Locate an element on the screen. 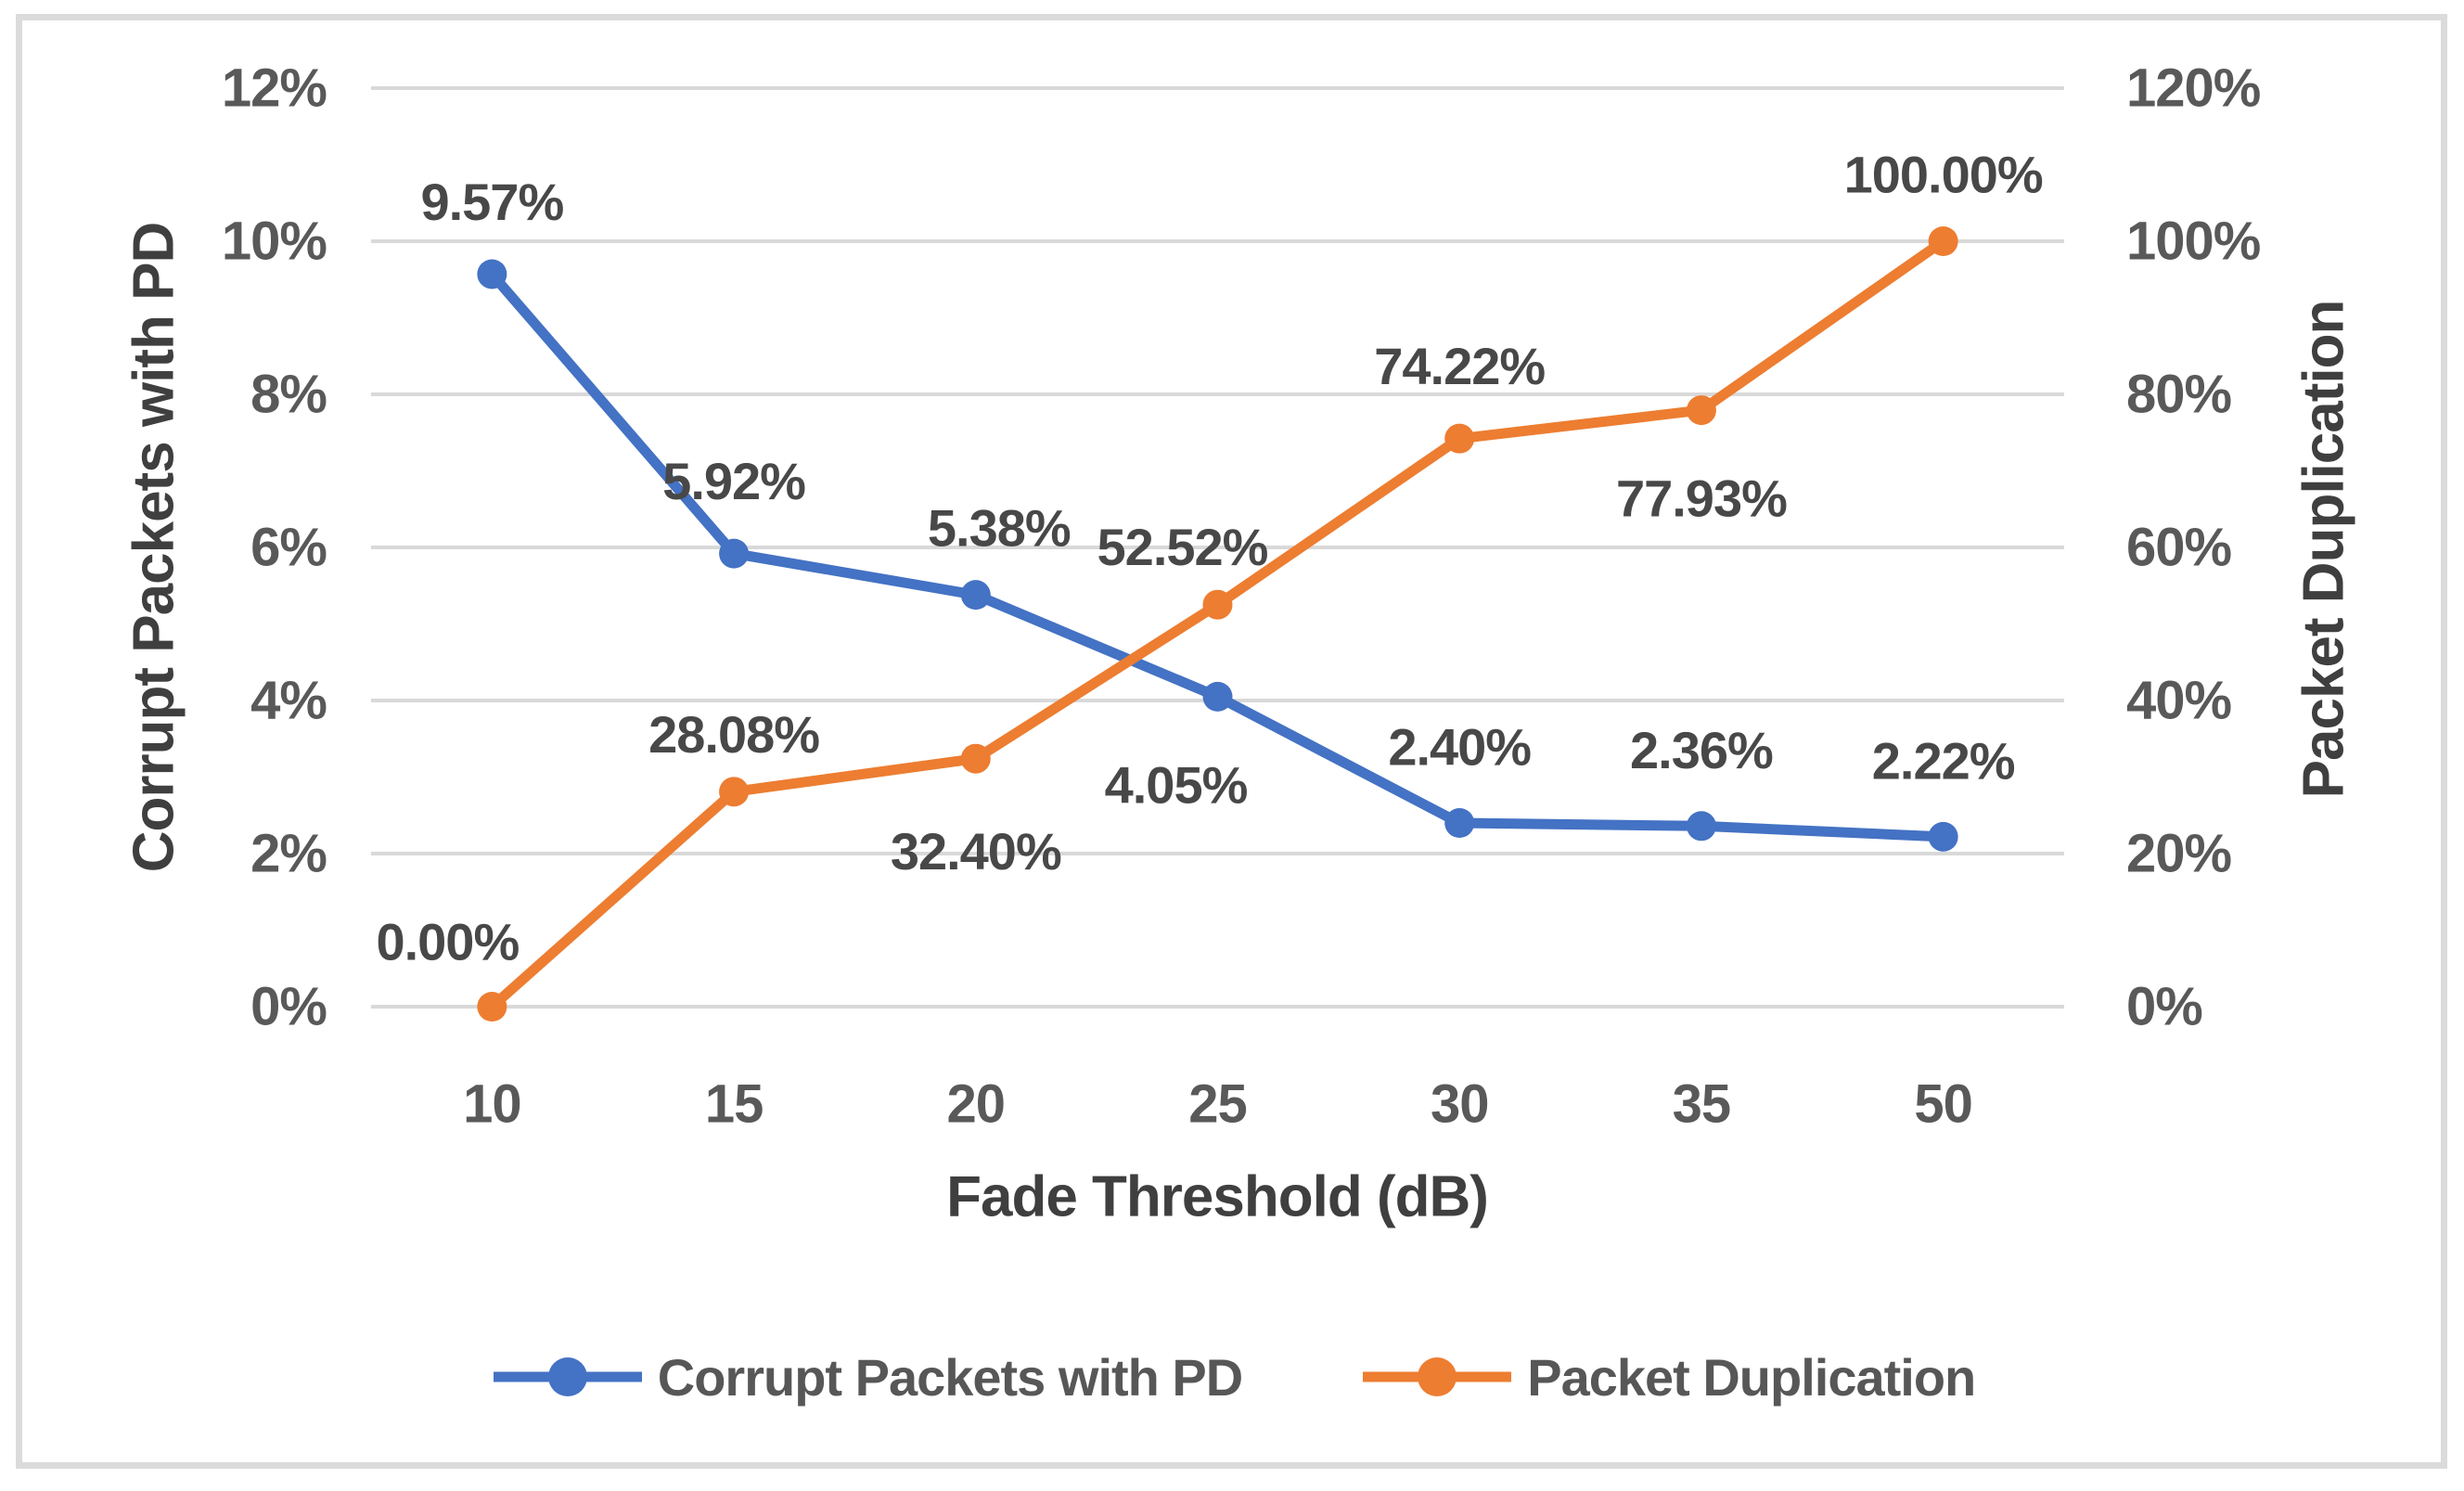 The height and width of the screenshot is (1491, 2464). data-label: 2.22% is located at coordinates (1943, 760).